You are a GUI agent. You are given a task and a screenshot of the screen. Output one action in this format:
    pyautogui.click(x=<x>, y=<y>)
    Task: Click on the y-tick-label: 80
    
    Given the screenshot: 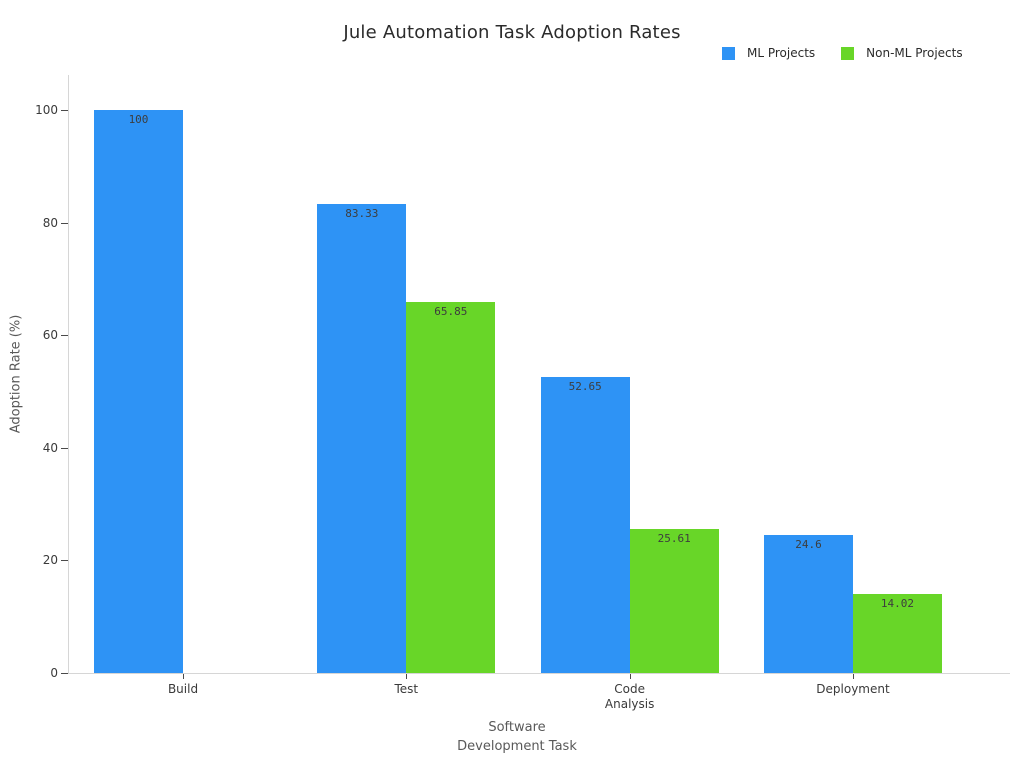 What is the action you would take?
    pyautogui.click(x=50, y=222)
    